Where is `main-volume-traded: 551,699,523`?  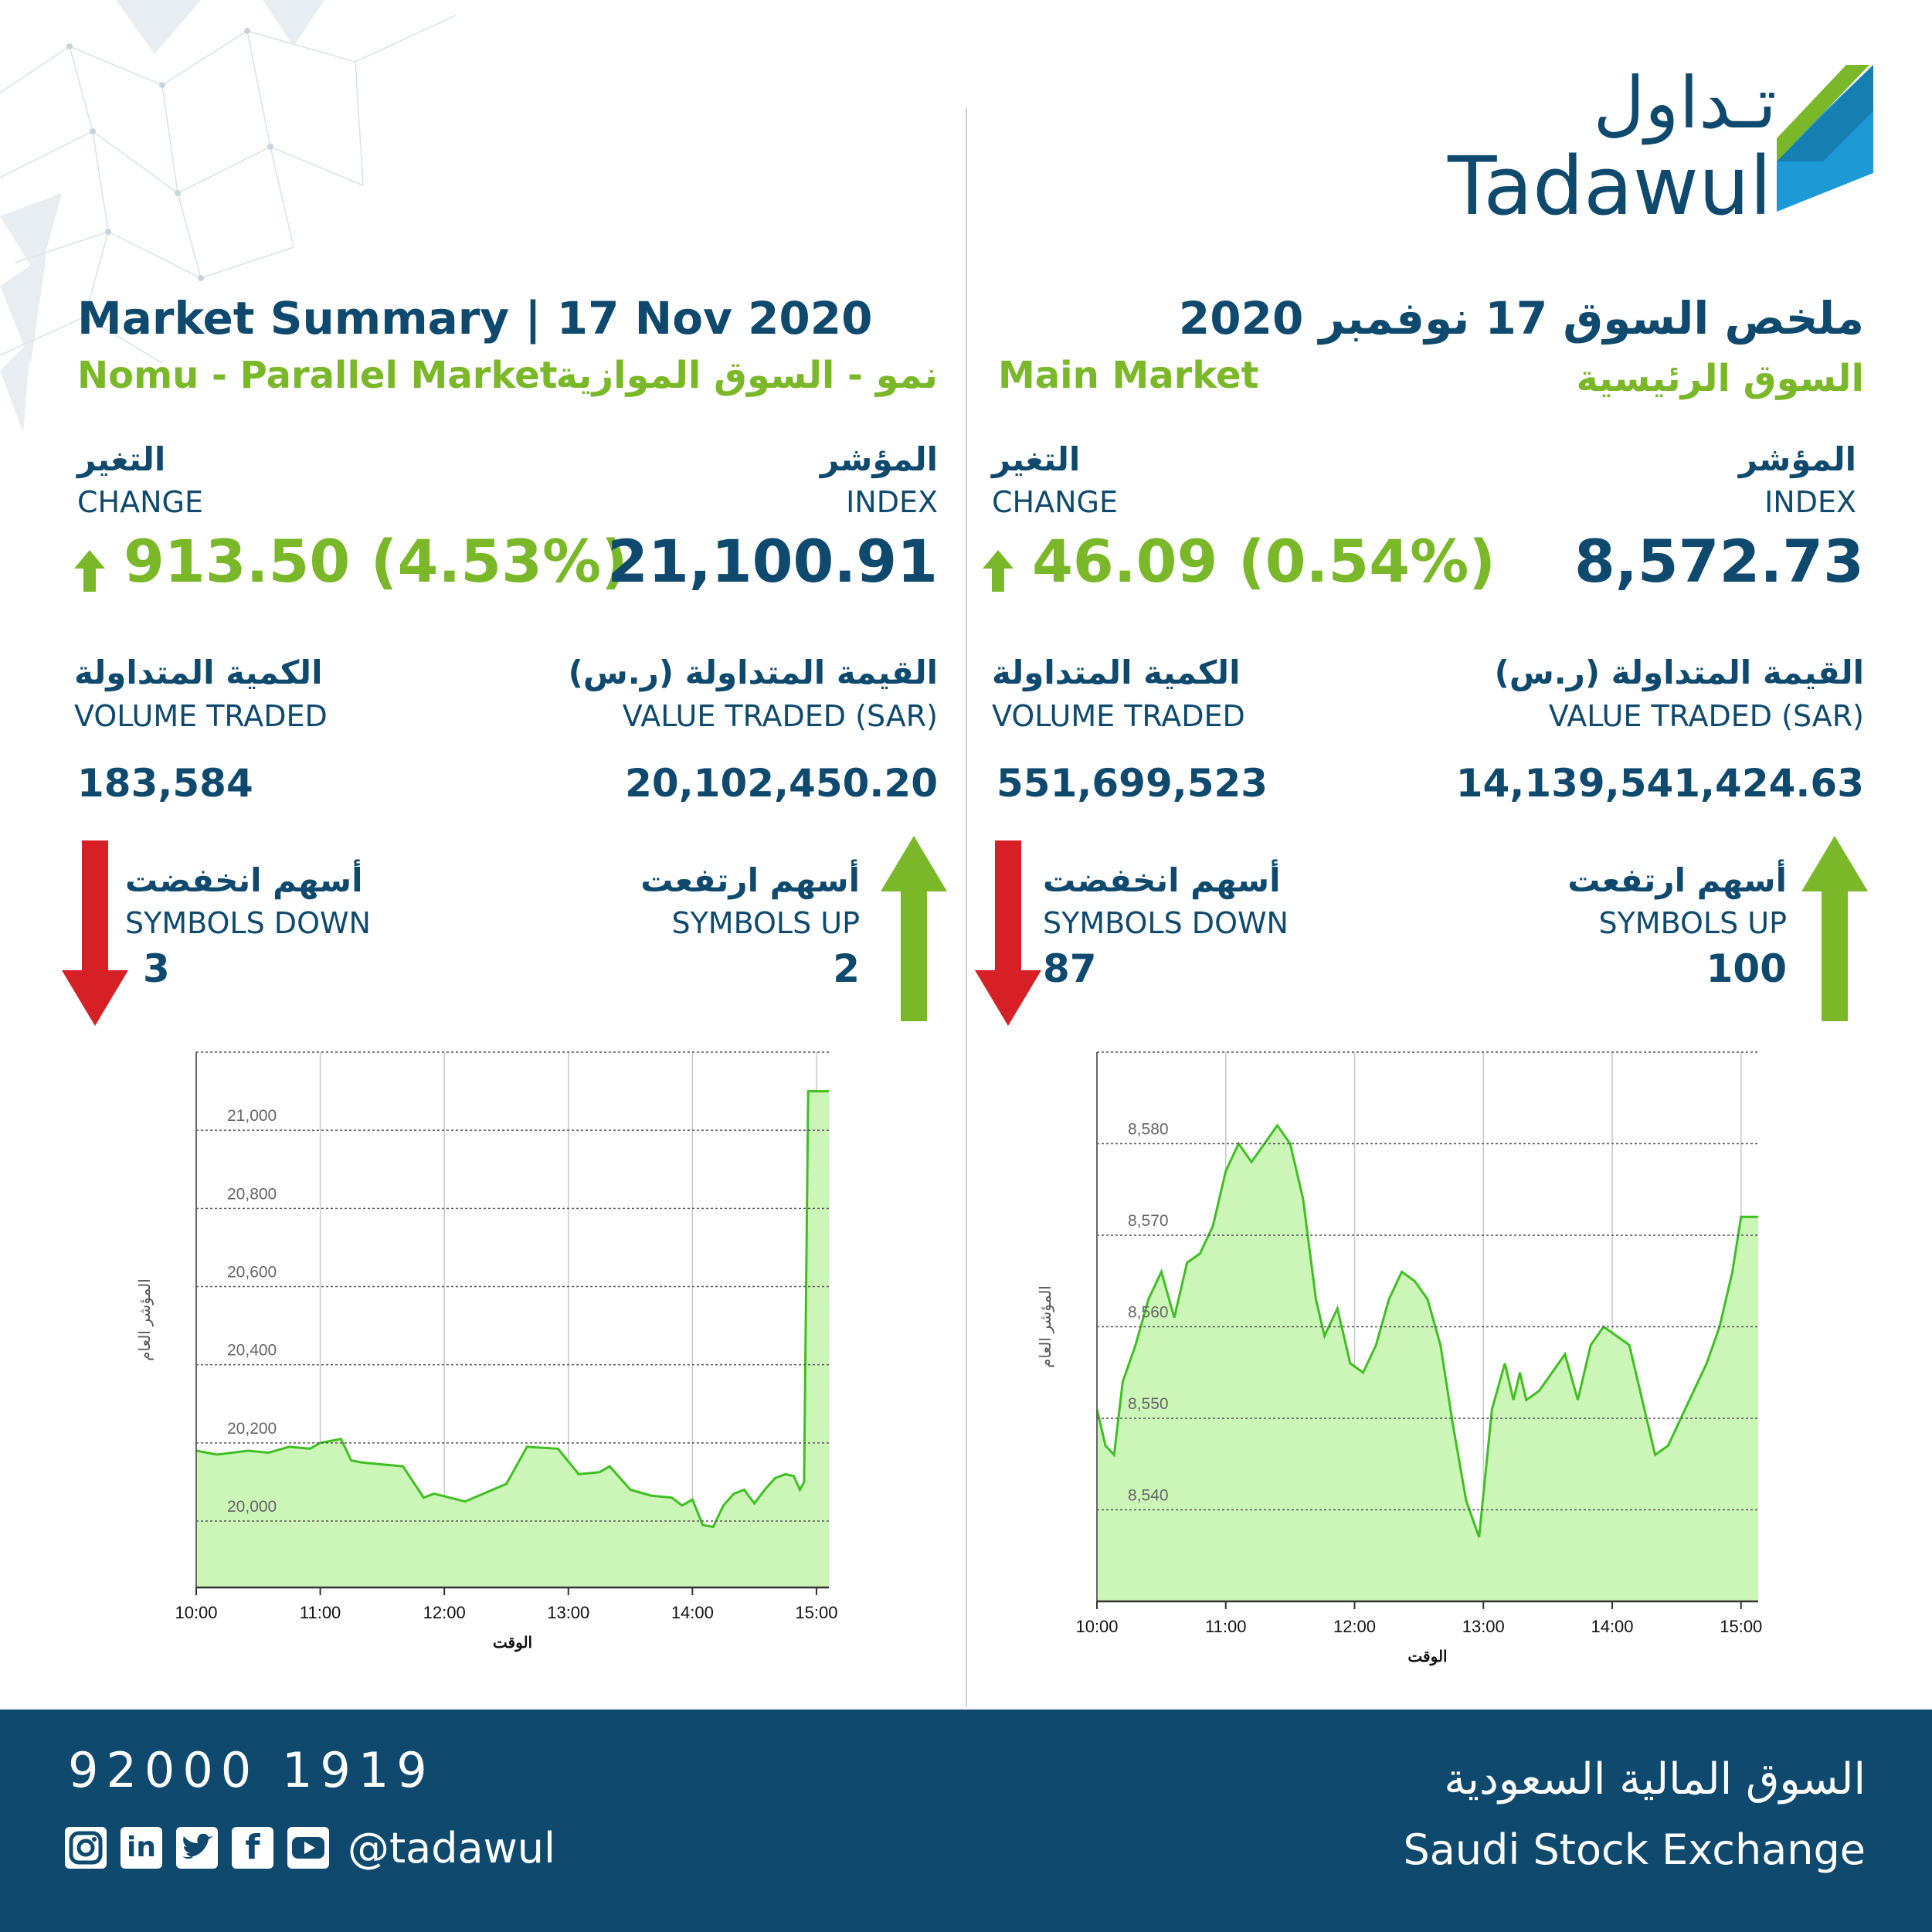
main-volume-traded: 551,699,523 is located at coordinates (1132, 784).